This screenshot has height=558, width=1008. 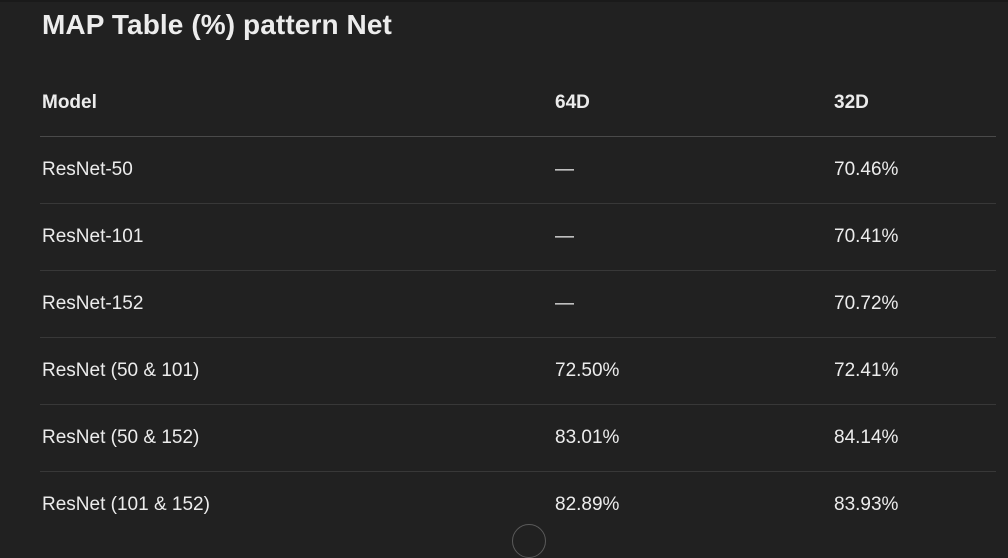 What do you see at coordinates (692, 371) in the screenshot?
I see `cell-64d: 72.50%` at bounding box center [692, 371].